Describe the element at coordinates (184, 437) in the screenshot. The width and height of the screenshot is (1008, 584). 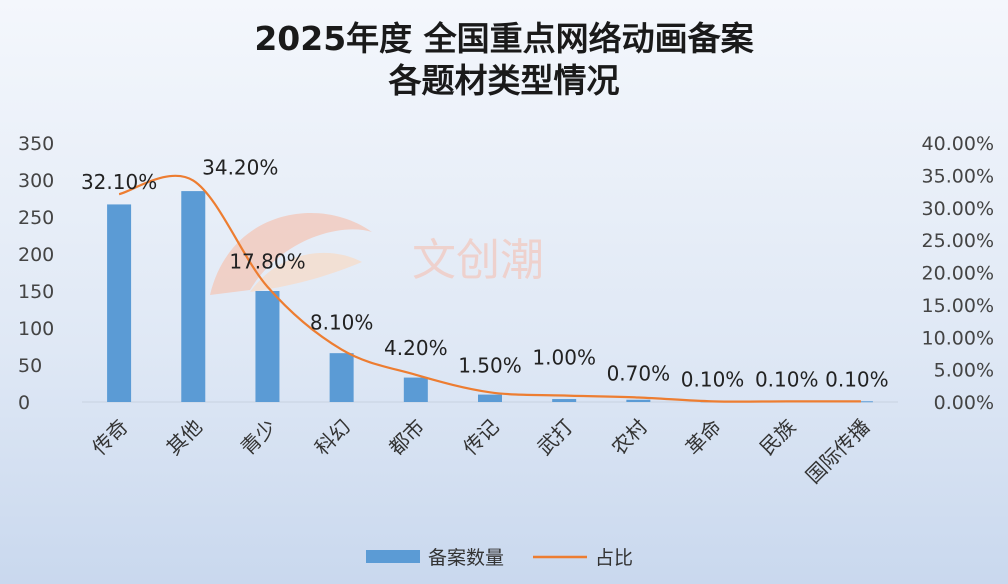
I see `x-tick-label: 其他` at that location.